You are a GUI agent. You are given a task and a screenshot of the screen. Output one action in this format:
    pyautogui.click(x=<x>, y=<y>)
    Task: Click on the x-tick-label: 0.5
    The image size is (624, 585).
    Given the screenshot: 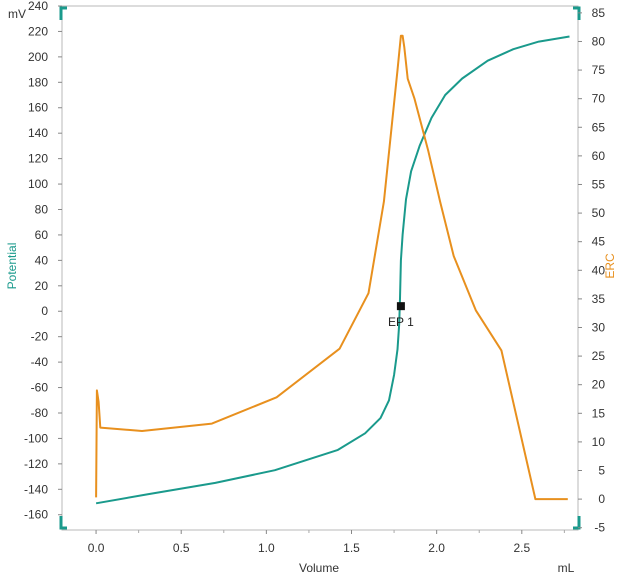 What is the action you would take?
    pyautogui.click(x=181, y=548)
    